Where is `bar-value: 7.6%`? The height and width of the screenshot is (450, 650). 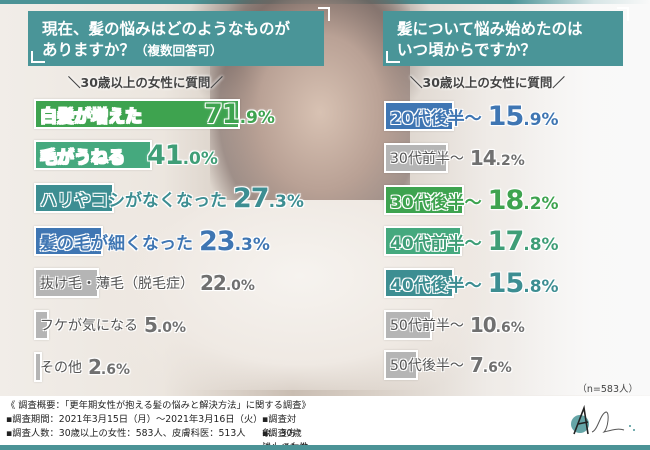 bar-value: 7.6% is located at coordinates (490, 365).